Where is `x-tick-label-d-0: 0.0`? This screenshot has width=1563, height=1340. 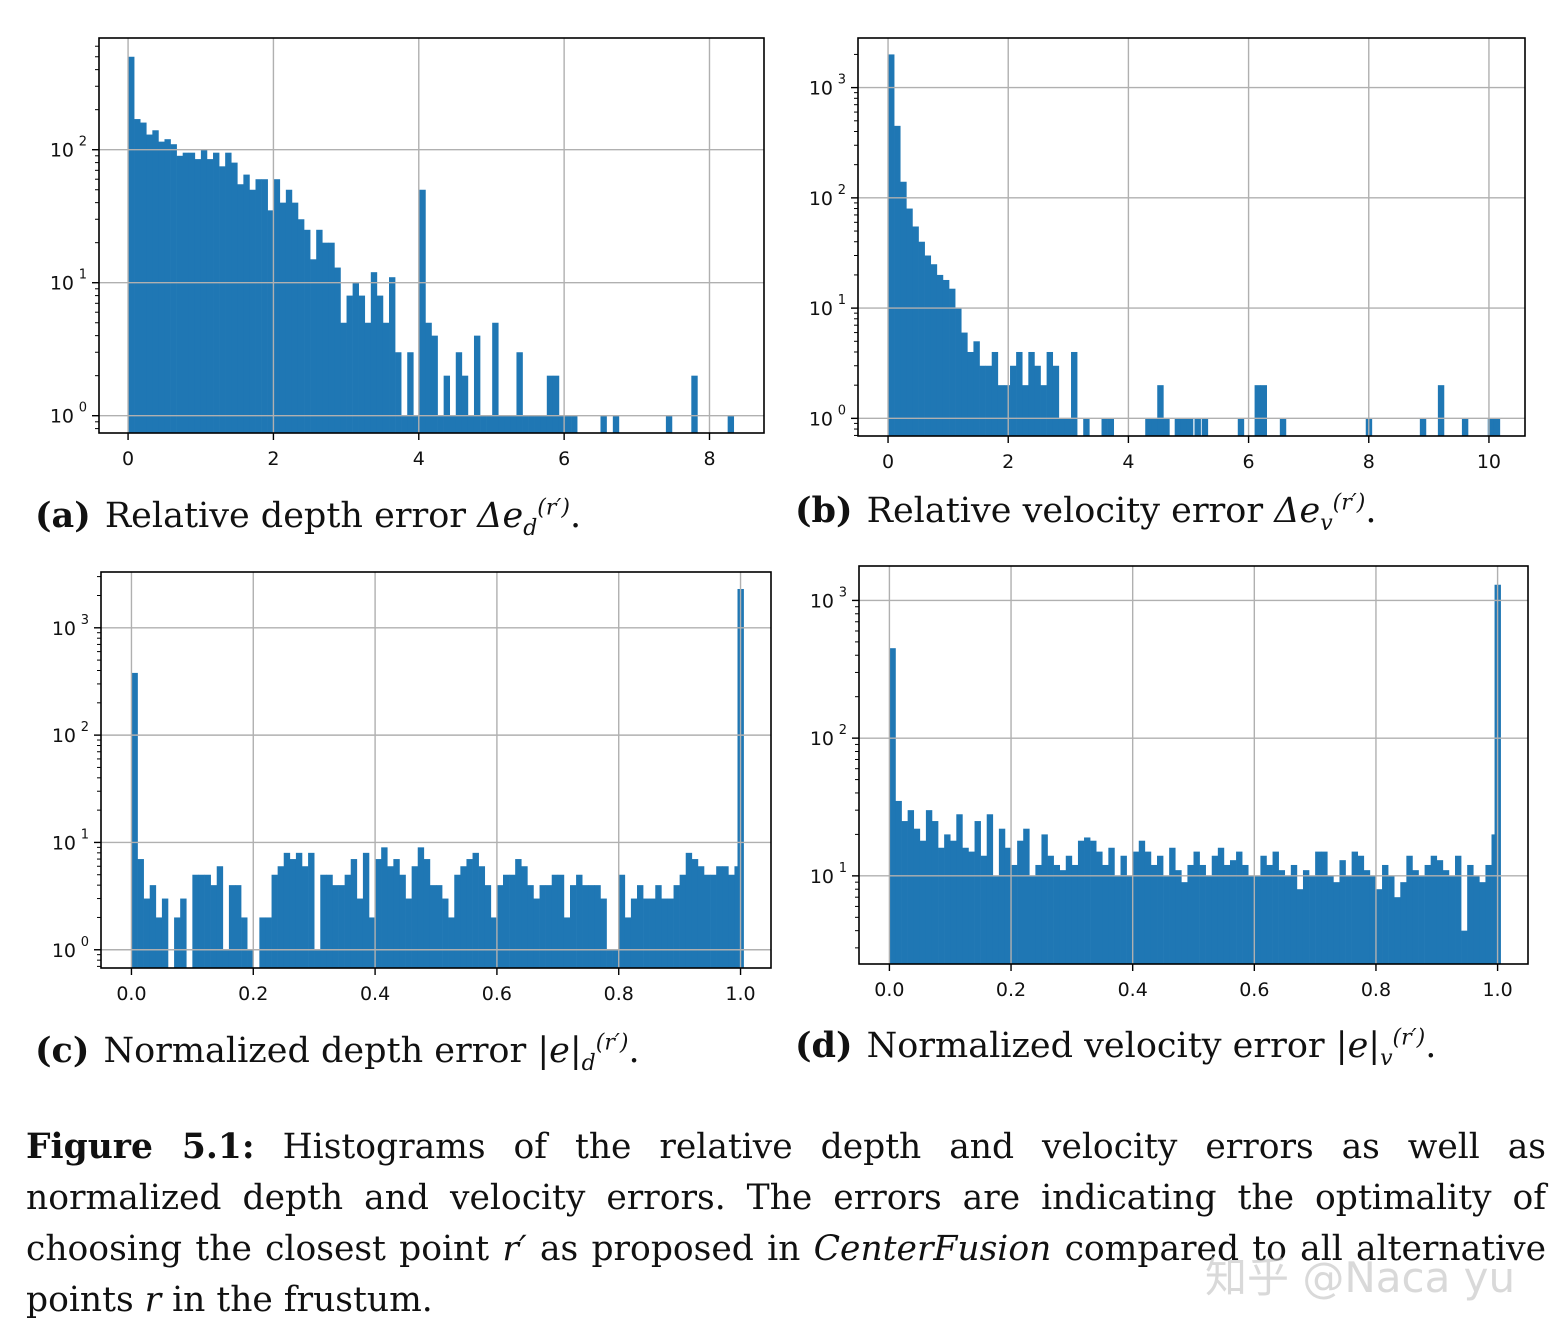
x-tick-label-d-0: 0.0 is located at coordinates (889, 990).